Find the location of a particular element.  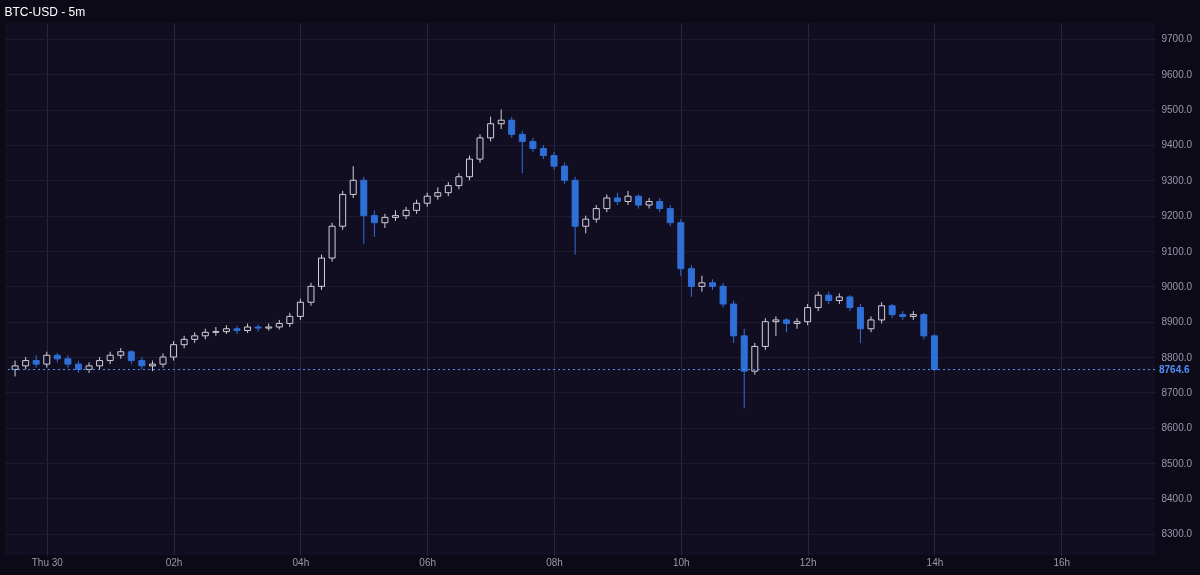

y-tick-label: 8800.0 is located at coordinates (1177, 357).